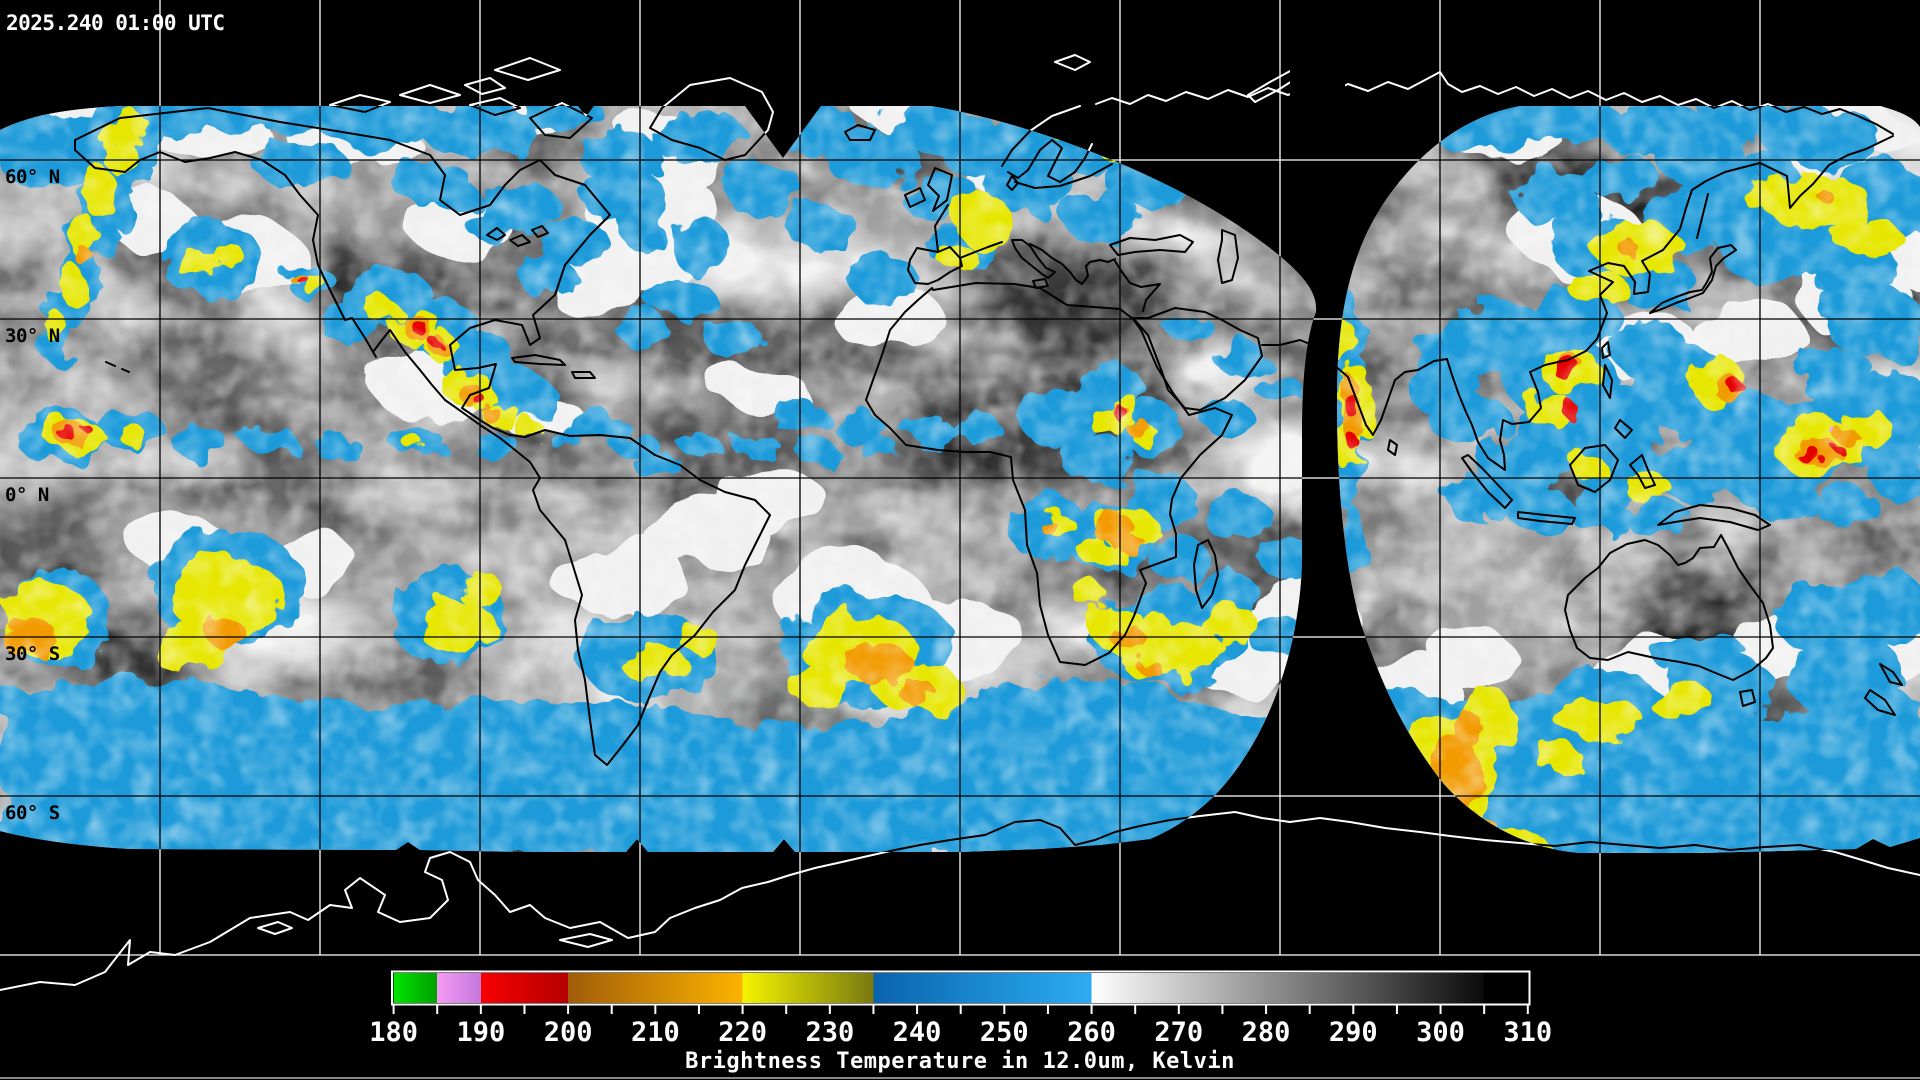  What do you see at coordinates (917, 1032) in the screenshot?
I see `colorbar-tick-label: 240` at bounding box center [917, 1032].